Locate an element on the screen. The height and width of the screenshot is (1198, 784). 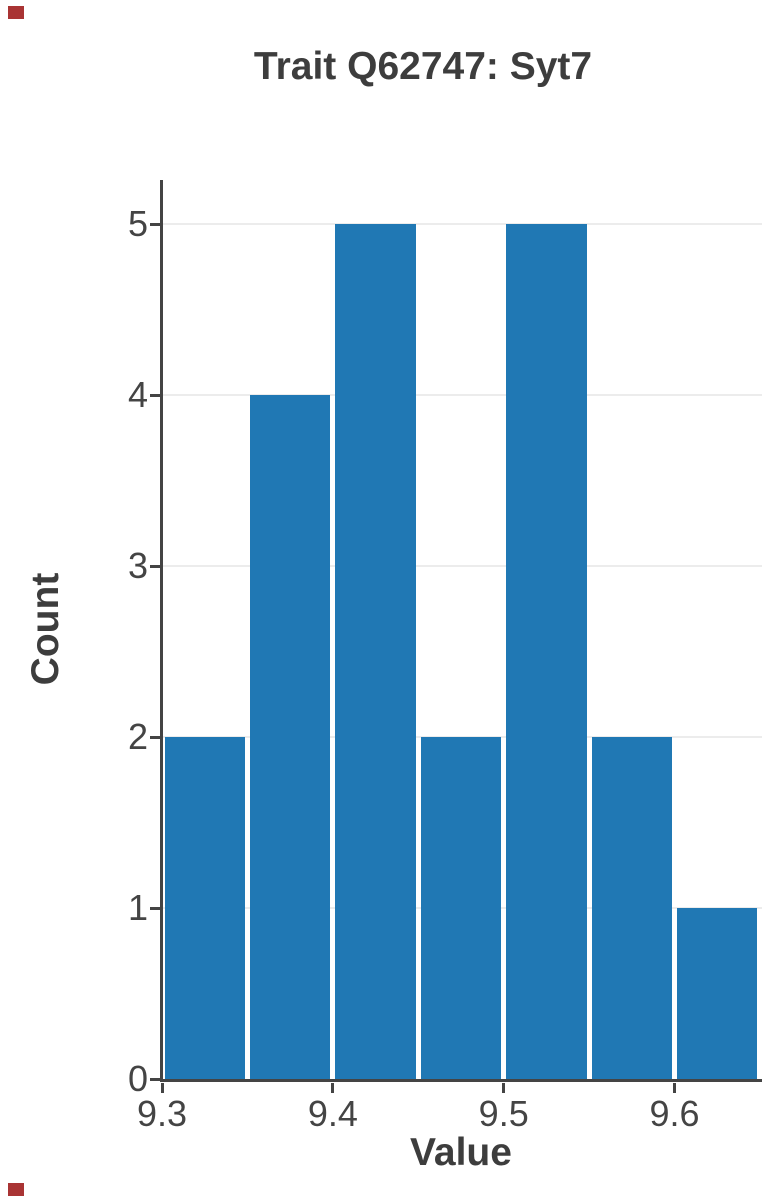
chart-title: Trait Q62747: Syt7 is located at coordinates (423, 66).